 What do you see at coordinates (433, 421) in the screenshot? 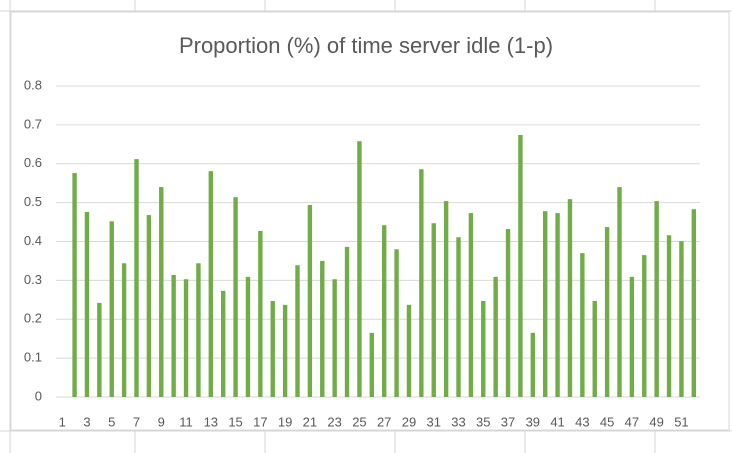
I see `x-tick-label: 31` at bounding box center [433, 421].